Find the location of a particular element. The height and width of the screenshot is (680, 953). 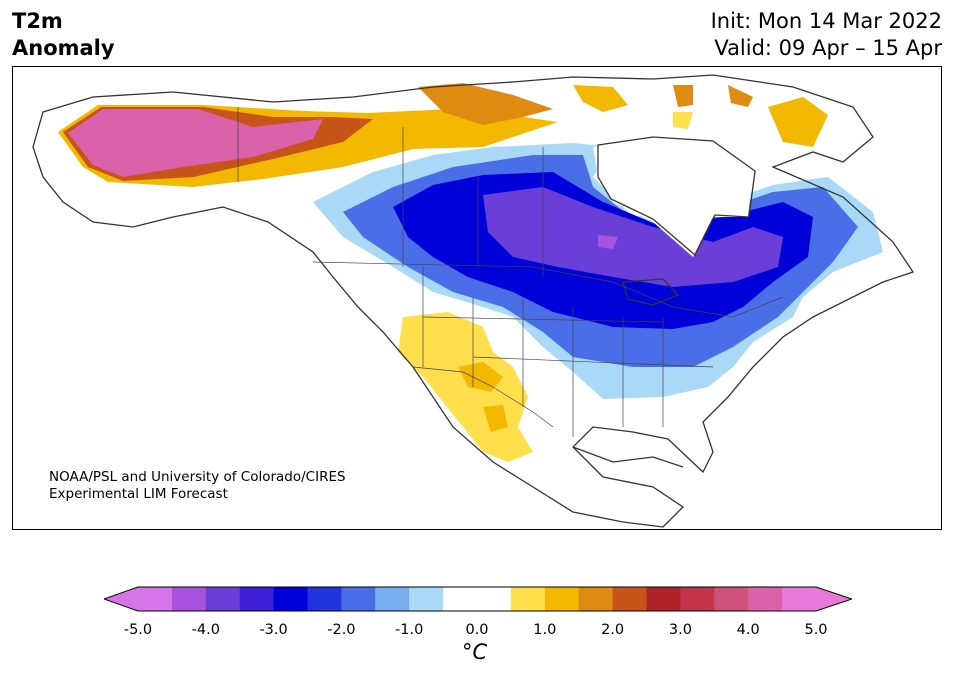

great-lakes is located at coordinates (651, 292).